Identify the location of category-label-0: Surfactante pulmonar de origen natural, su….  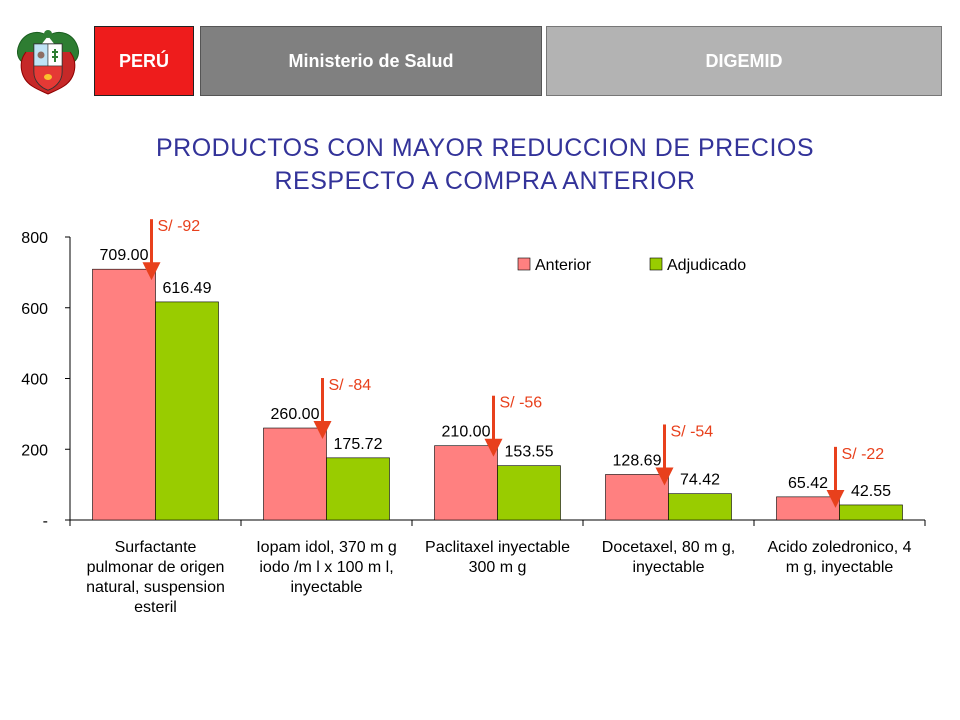
(156, 578).